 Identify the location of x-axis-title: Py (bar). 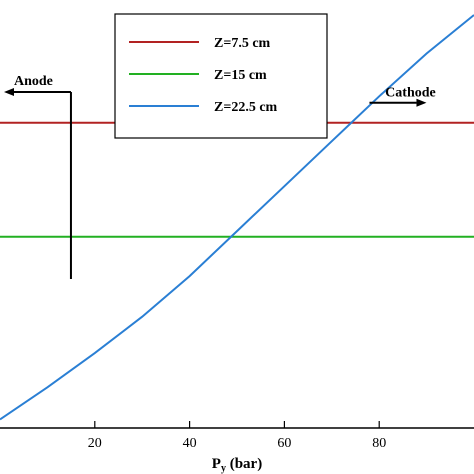
(237, 465).